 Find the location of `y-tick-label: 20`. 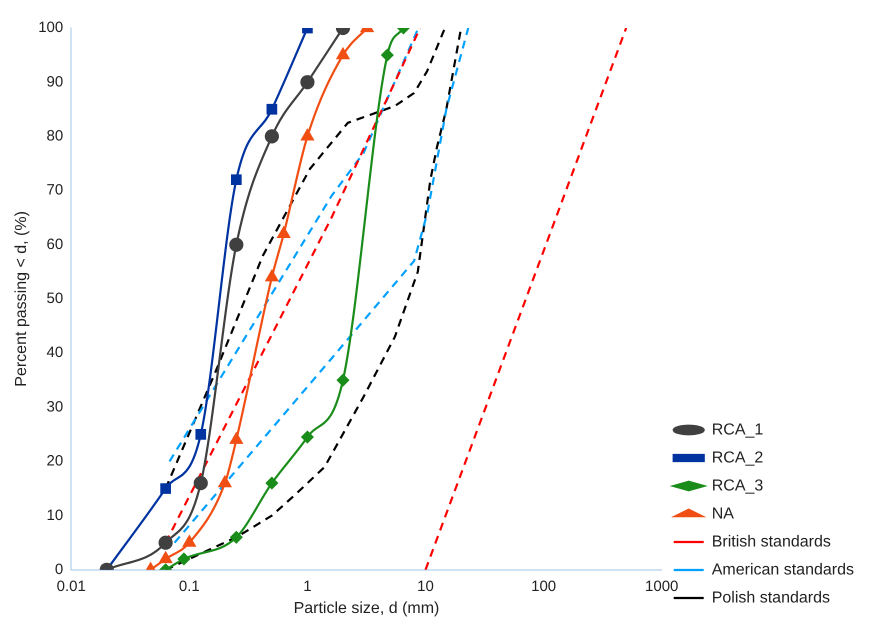

y-tick-label: 20 is located at coordinates (55, 461).